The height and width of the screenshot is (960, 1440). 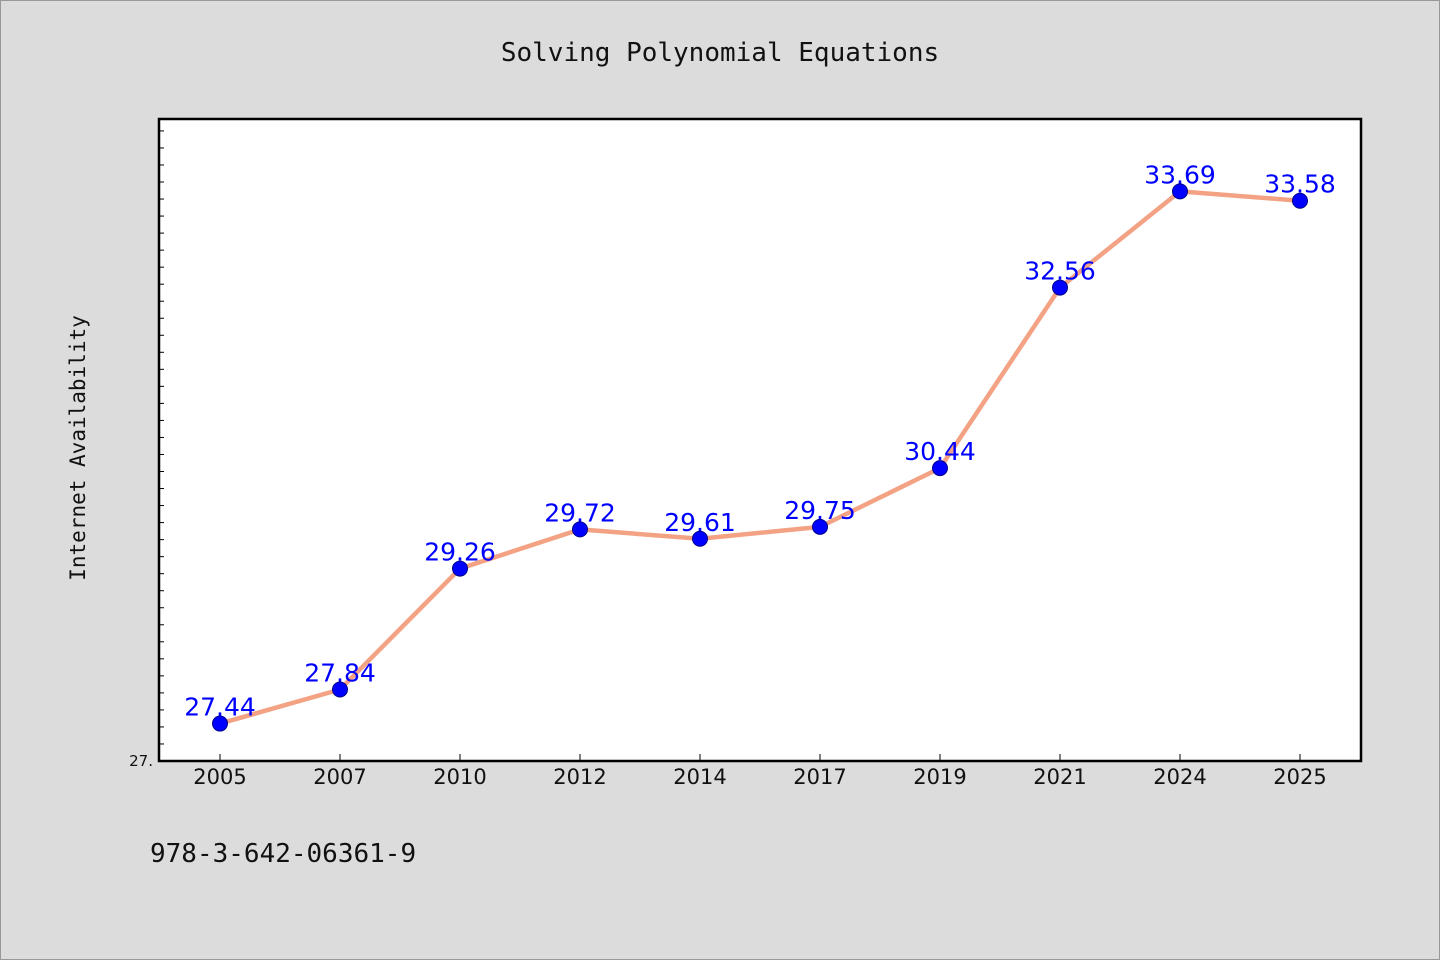 I want to click on data-label: 33.69, so click(x=1180, y=174).